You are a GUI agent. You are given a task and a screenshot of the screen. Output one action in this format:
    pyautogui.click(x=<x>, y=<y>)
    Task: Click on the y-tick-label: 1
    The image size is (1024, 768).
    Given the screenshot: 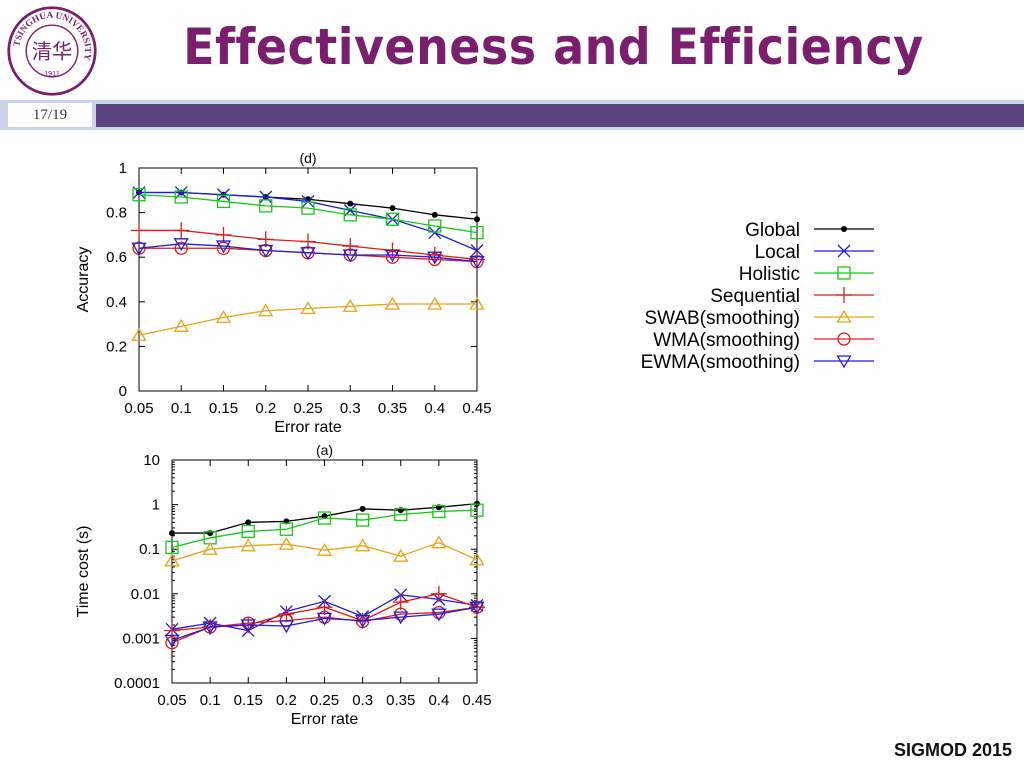 What is the action you would take?
    pyautogui.click(x=156, y=505)
    